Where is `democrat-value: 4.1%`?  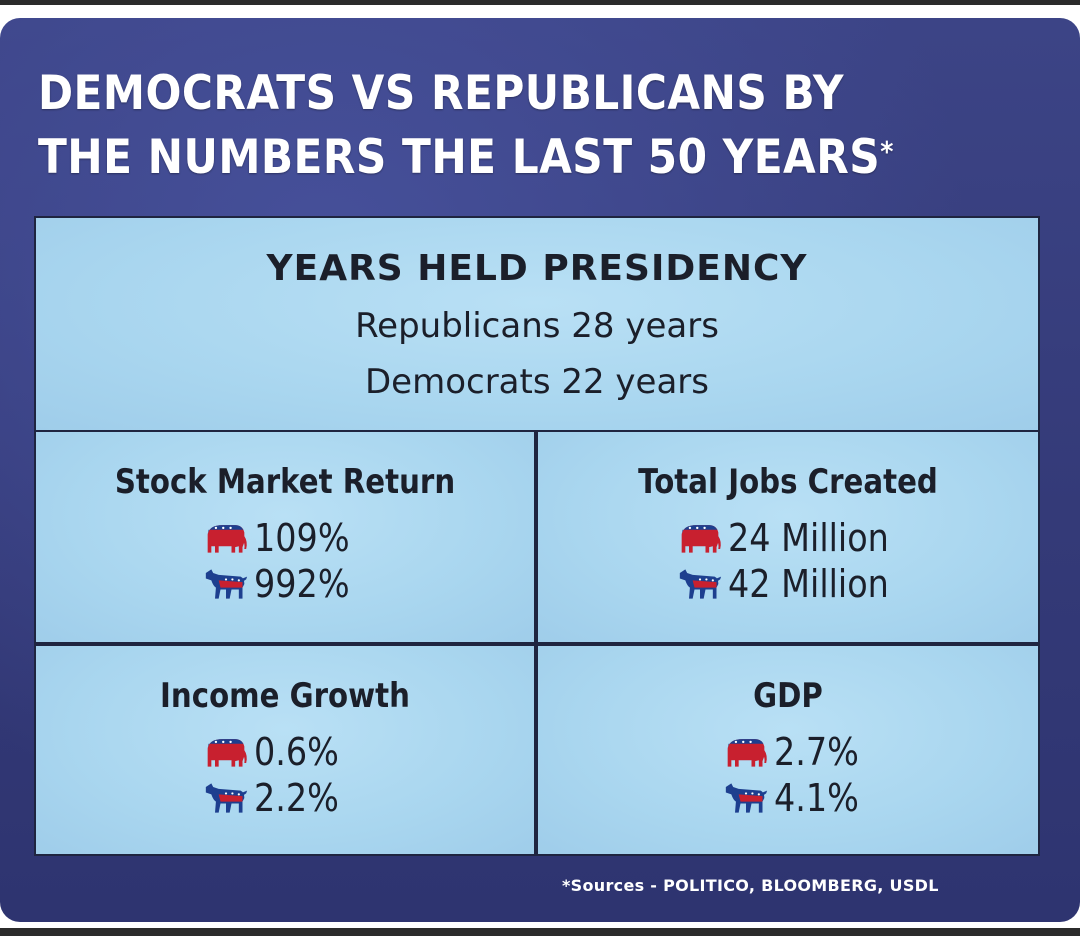 democrat-value: 4.1% is located at coordinates (816, 798).